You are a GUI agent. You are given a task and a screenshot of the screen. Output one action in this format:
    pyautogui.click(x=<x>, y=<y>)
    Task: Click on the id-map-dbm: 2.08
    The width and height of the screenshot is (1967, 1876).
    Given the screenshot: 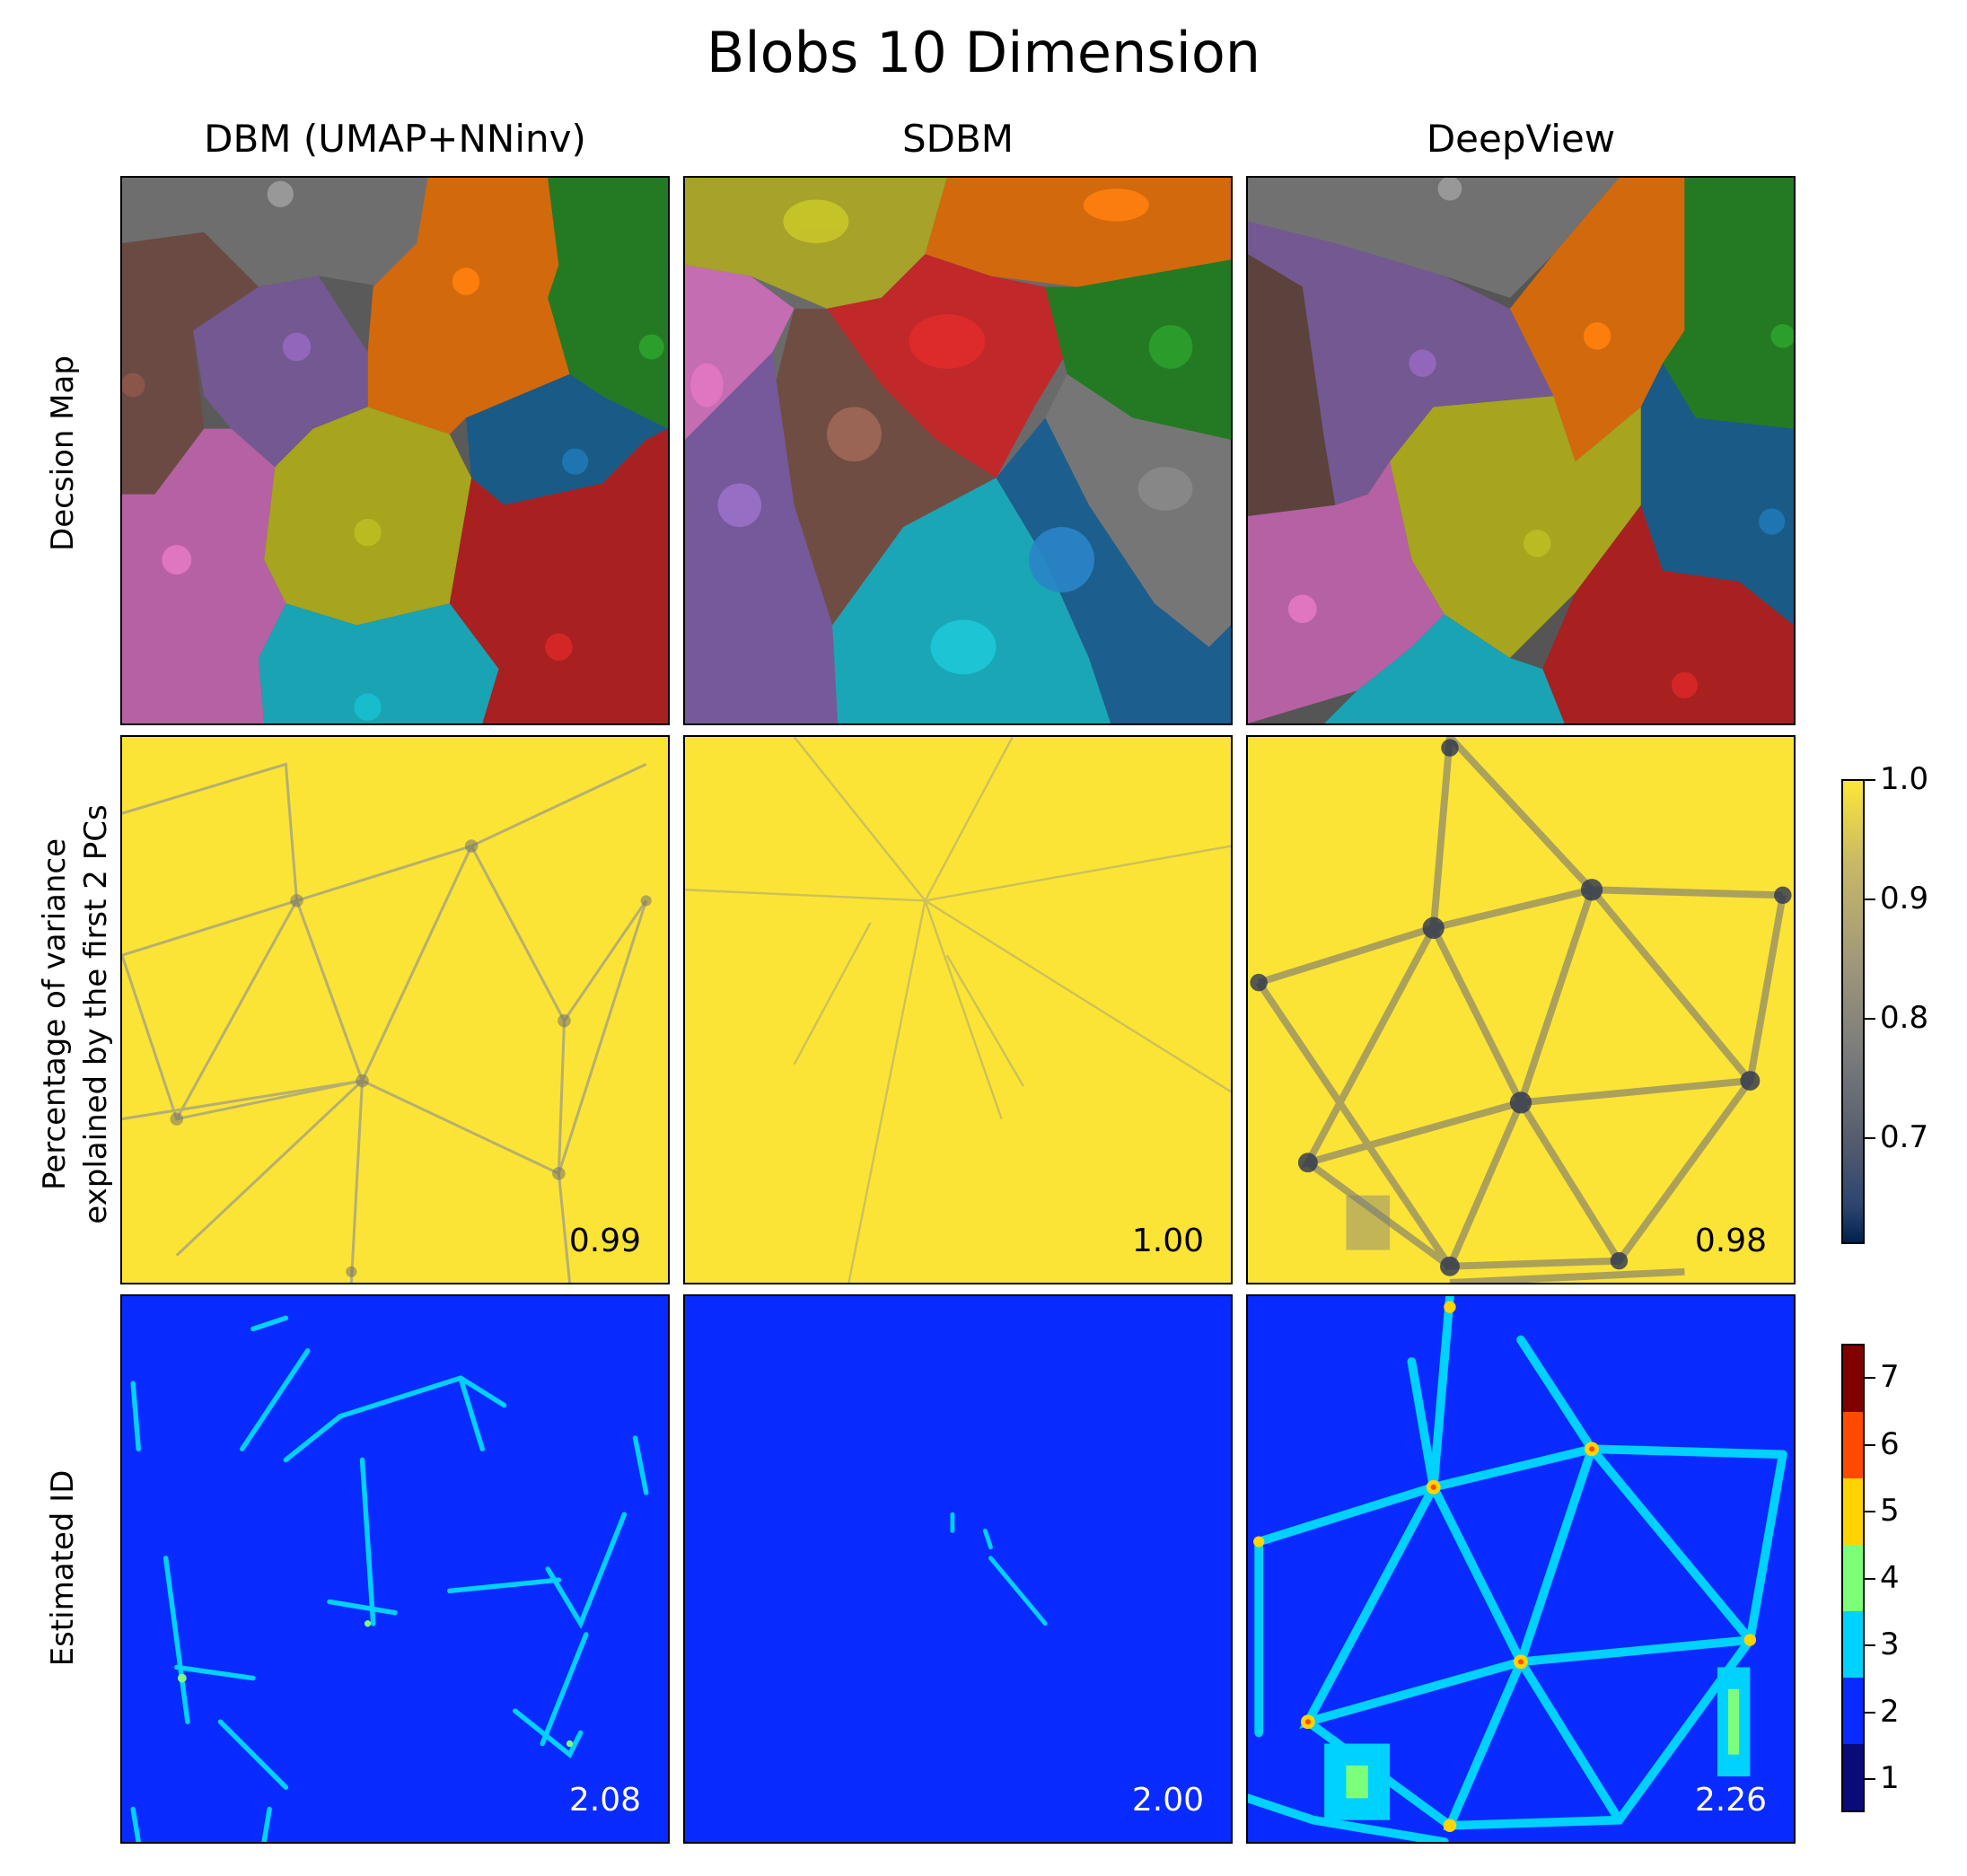 What is the action you would take?
    pyautogui.click(x=395, y=1569)
    